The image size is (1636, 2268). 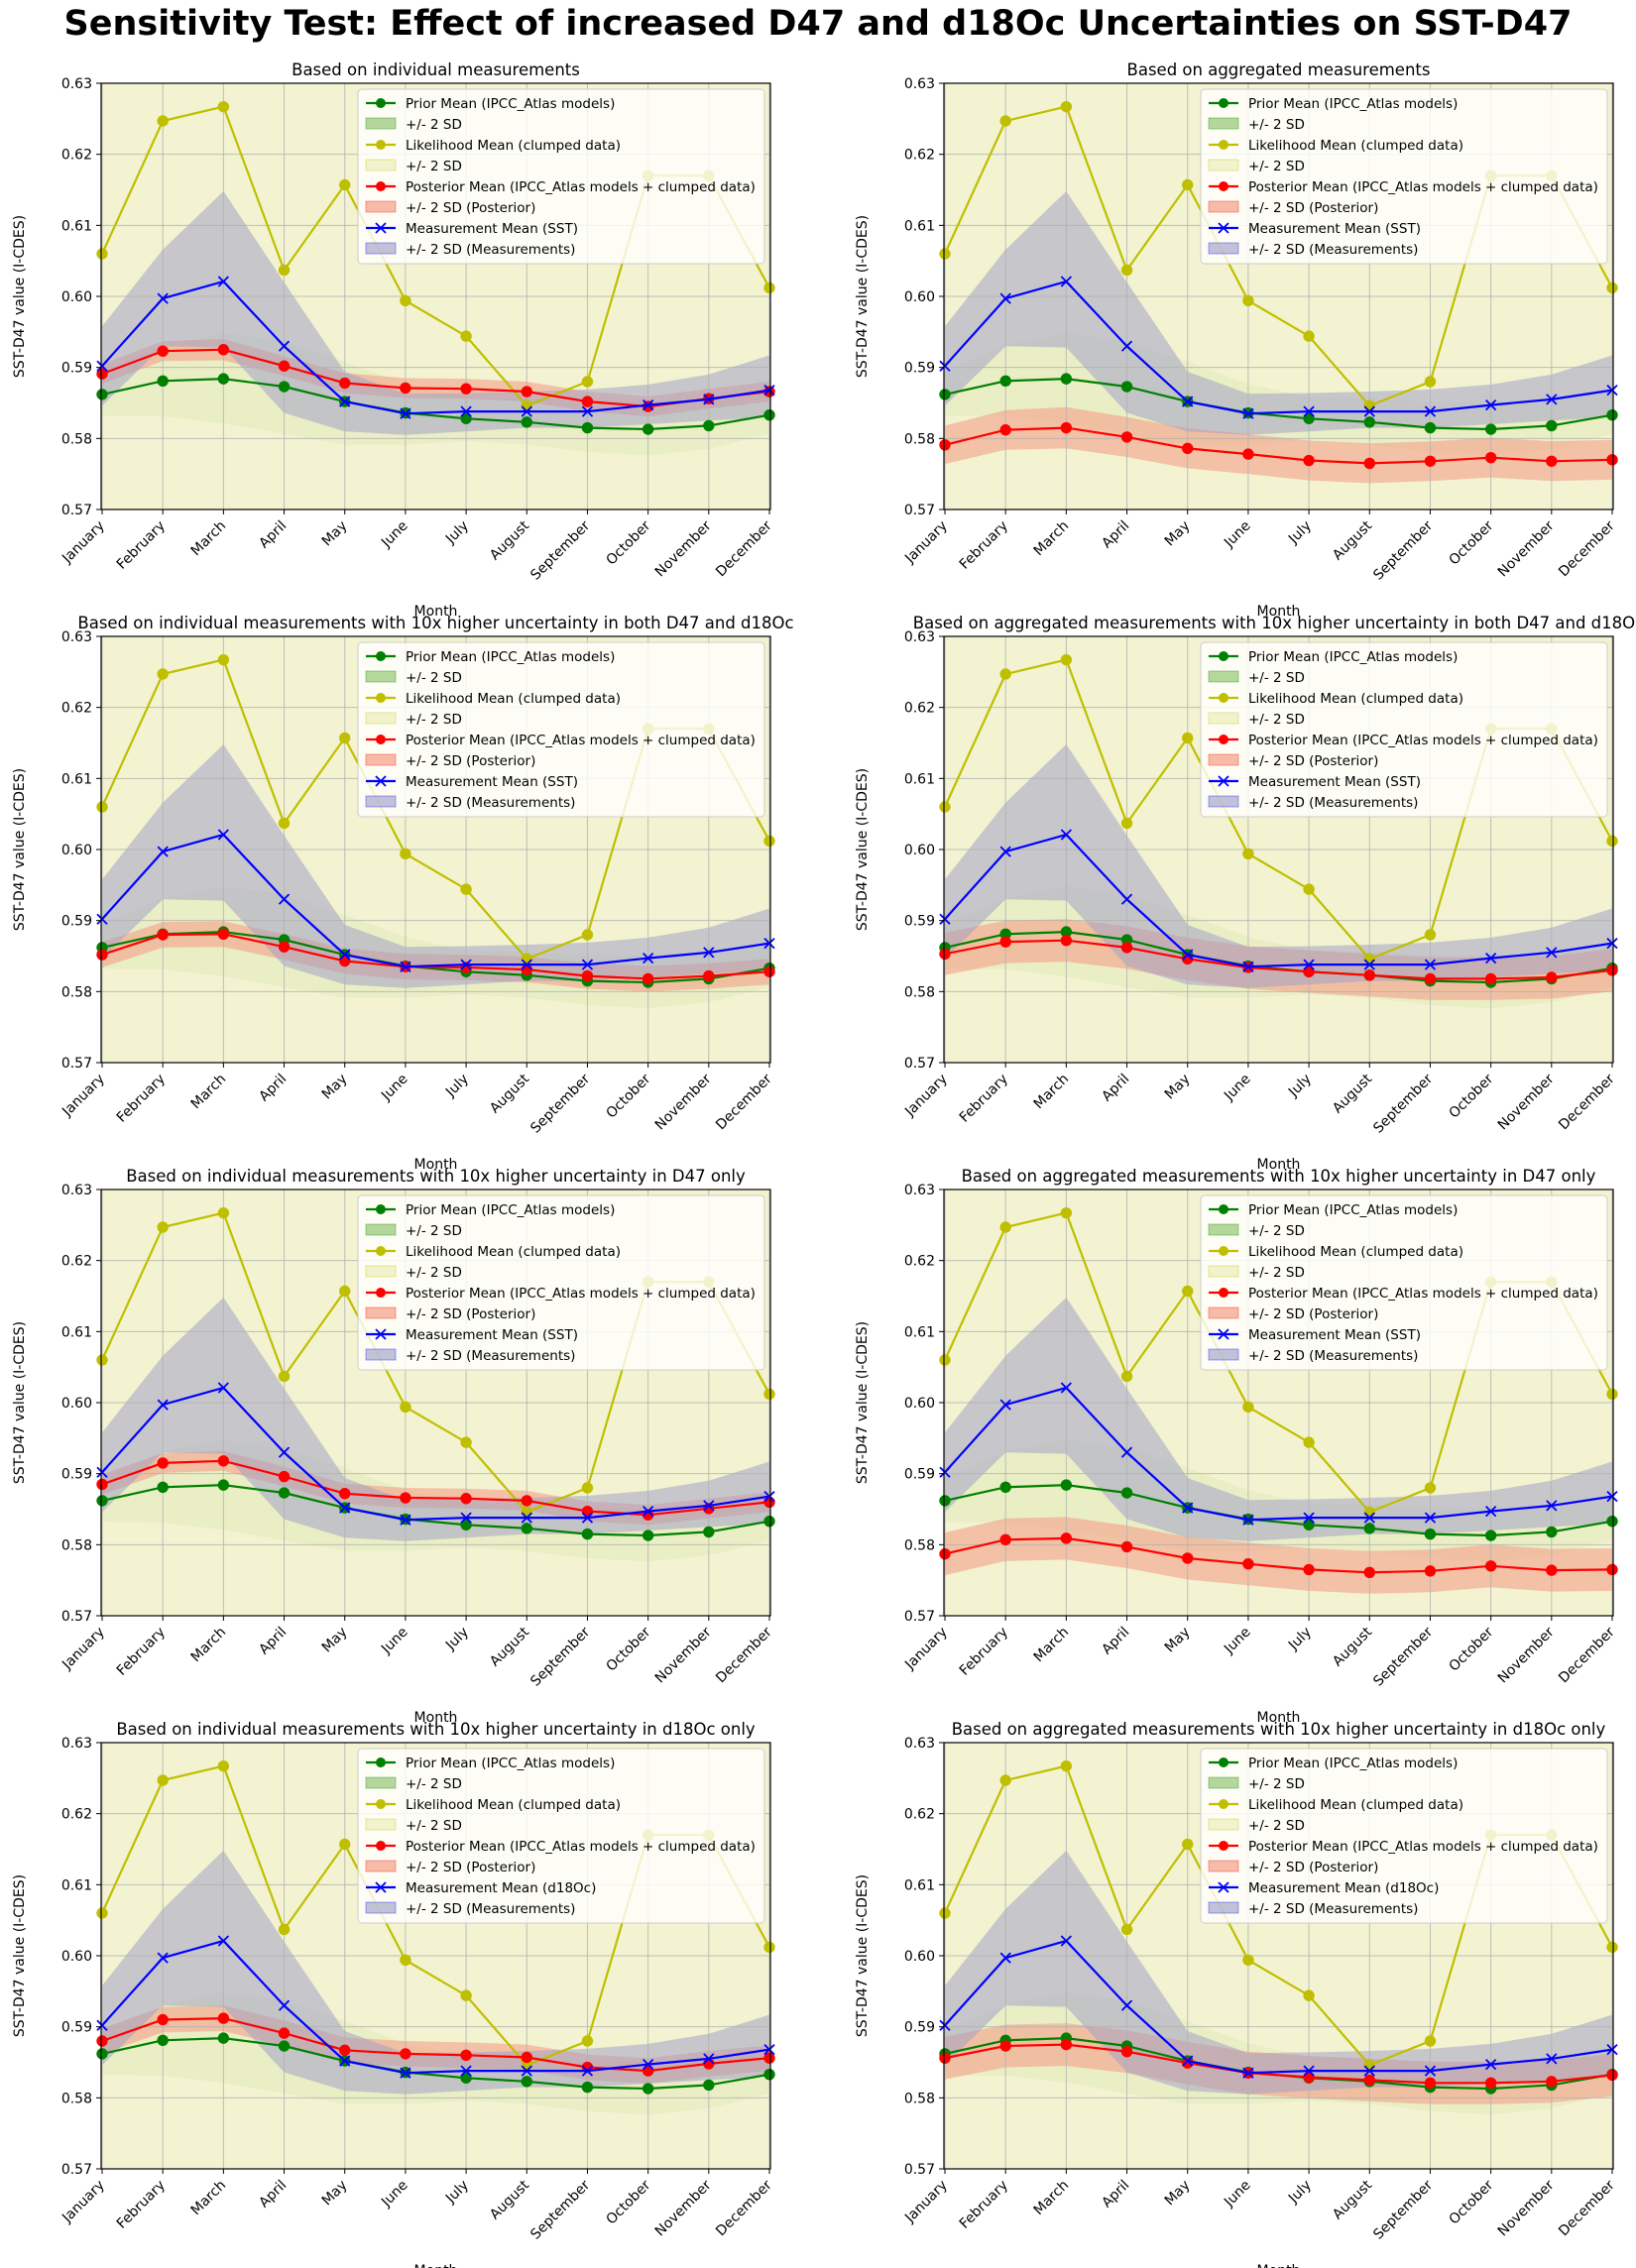 I want to click on legend-label: Measurement Mean (SST), so click(x=492, y=782).